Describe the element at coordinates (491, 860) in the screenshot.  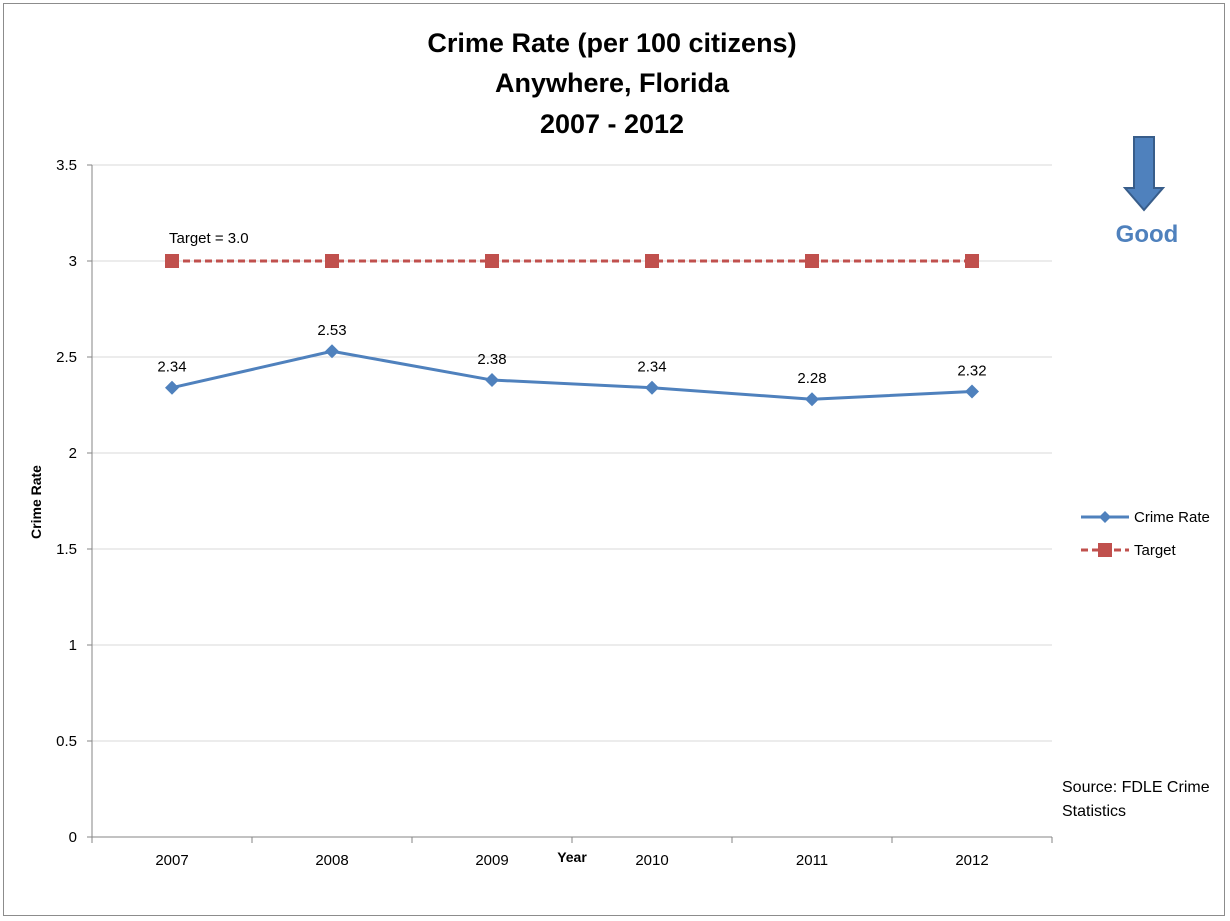
I see `x-tick-label: 2009` at that location.